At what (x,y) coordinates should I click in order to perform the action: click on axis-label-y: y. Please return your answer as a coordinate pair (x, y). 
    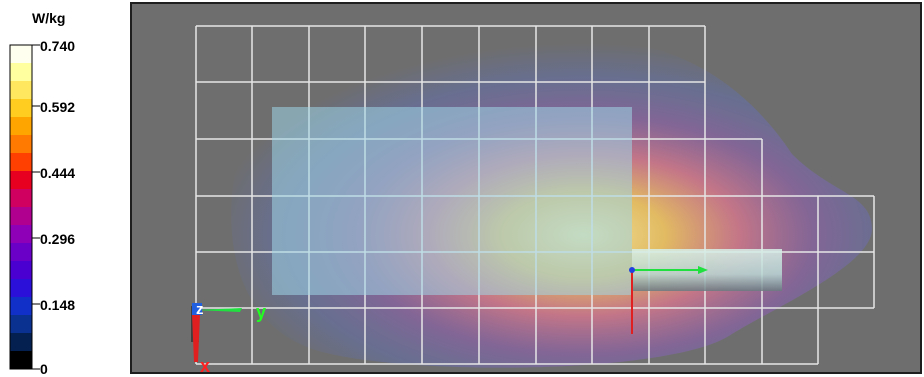
    Looking at the image, I should click on (261, 312).